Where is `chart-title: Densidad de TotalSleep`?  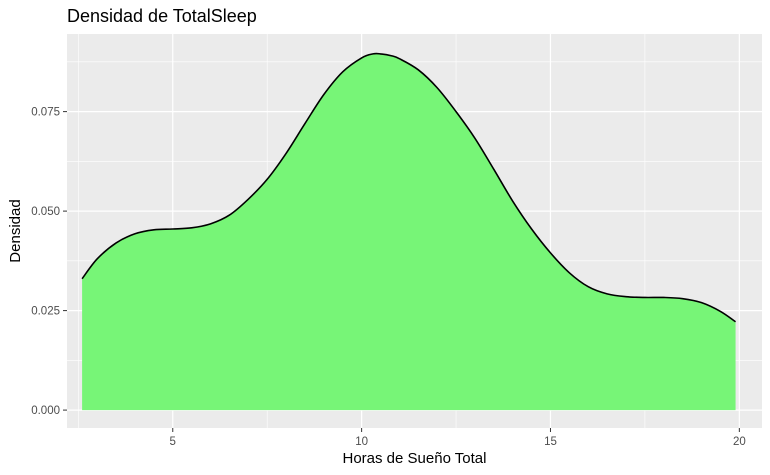
chart-title: Densidad de TotalSleep is located at coordinates (162, 16).